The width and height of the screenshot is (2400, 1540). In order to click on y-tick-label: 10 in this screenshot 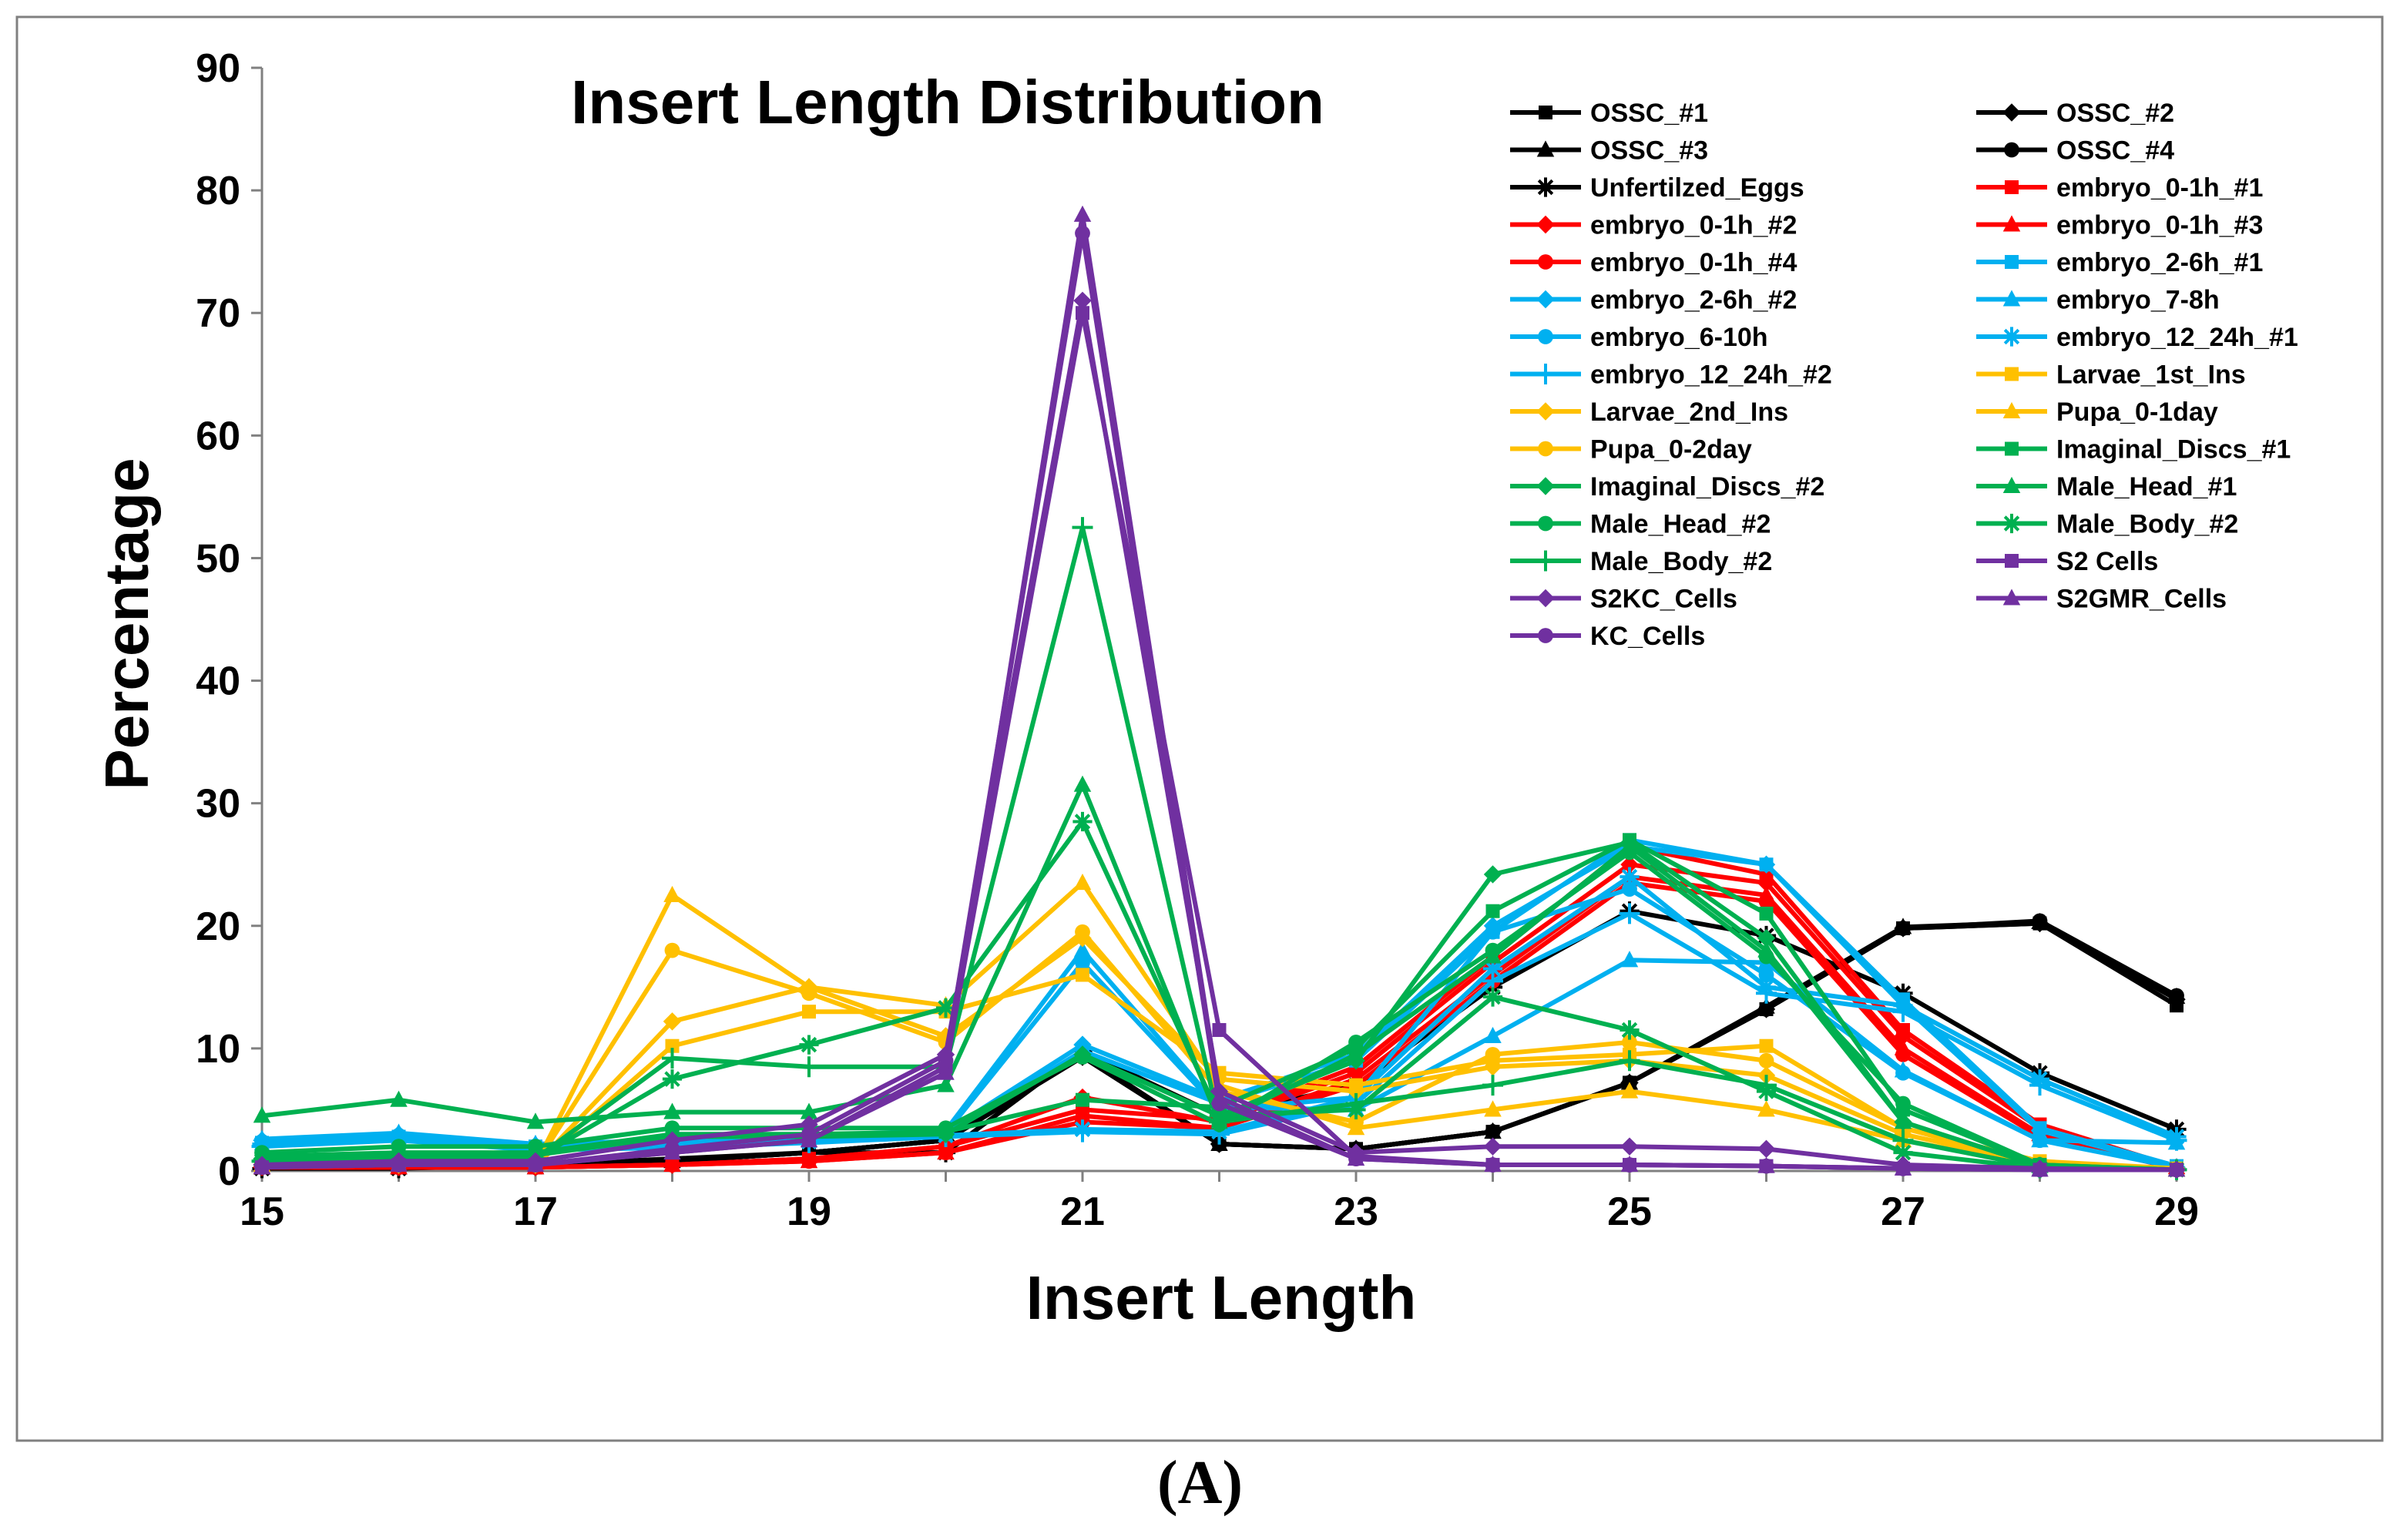, I will do `click(218, 1049)`.